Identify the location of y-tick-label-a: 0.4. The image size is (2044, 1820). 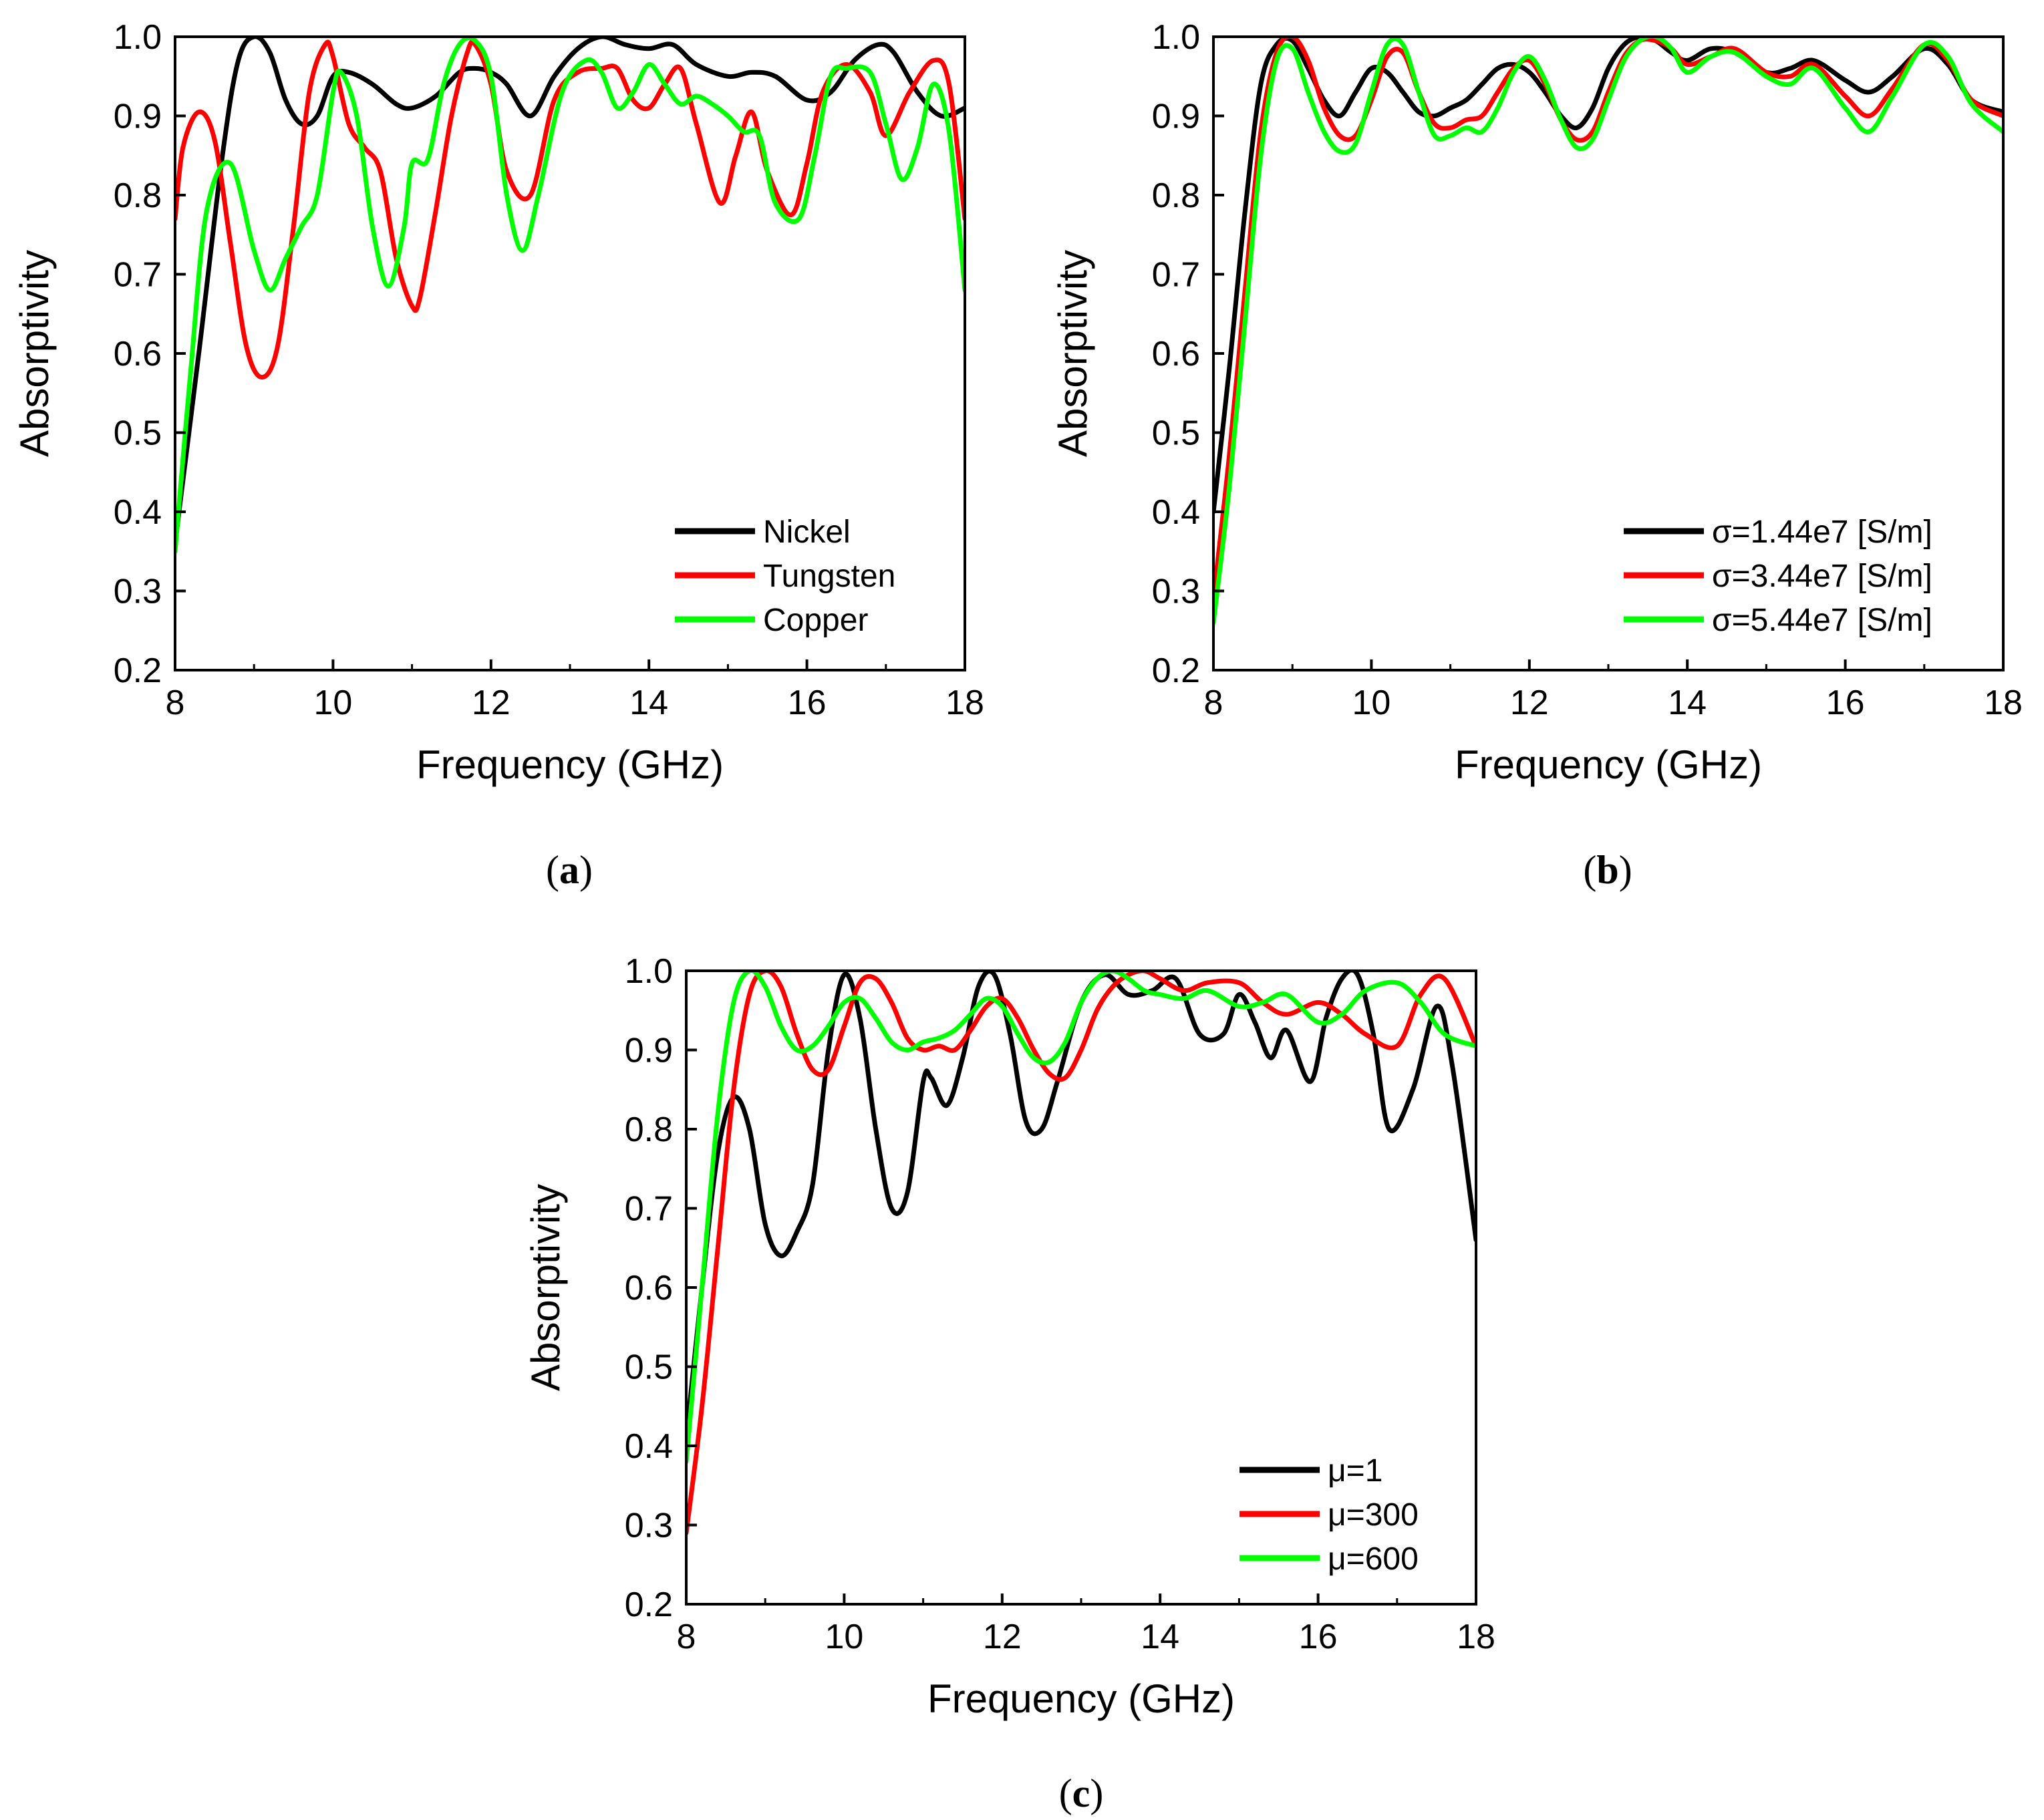
(138, 512).